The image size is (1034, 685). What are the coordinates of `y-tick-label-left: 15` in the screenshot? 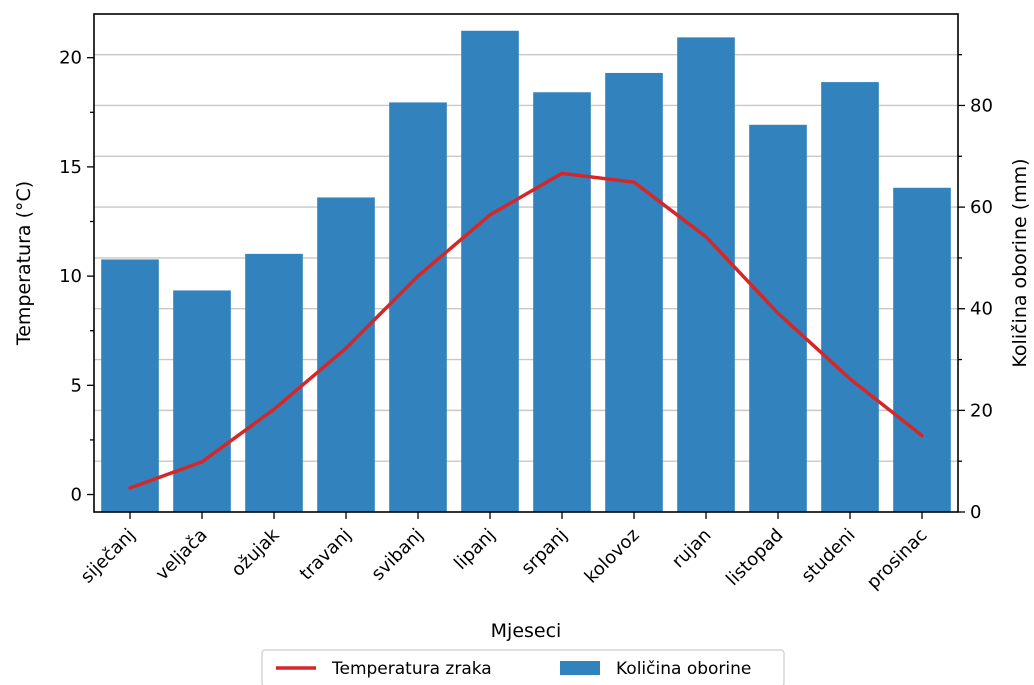 It's located at (70, 167).